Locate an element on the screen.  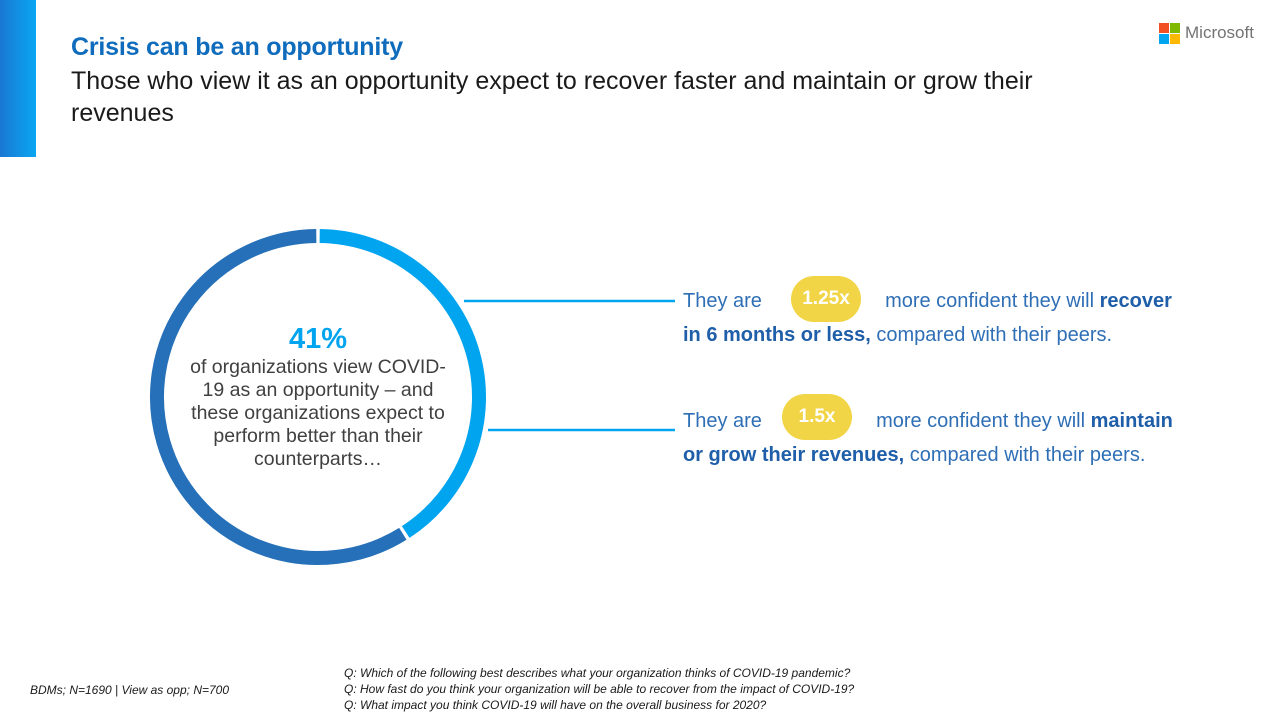
microsoft-logo-icon is located at coordinates (1169, 33).